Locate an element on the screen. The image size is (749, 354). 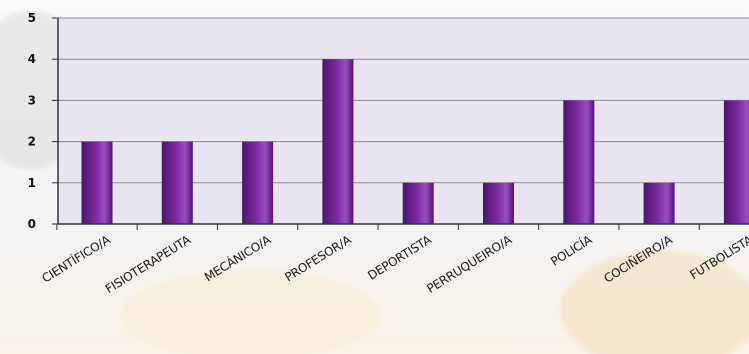
y-tick-label: 1 is located at coordinates (32, 183).